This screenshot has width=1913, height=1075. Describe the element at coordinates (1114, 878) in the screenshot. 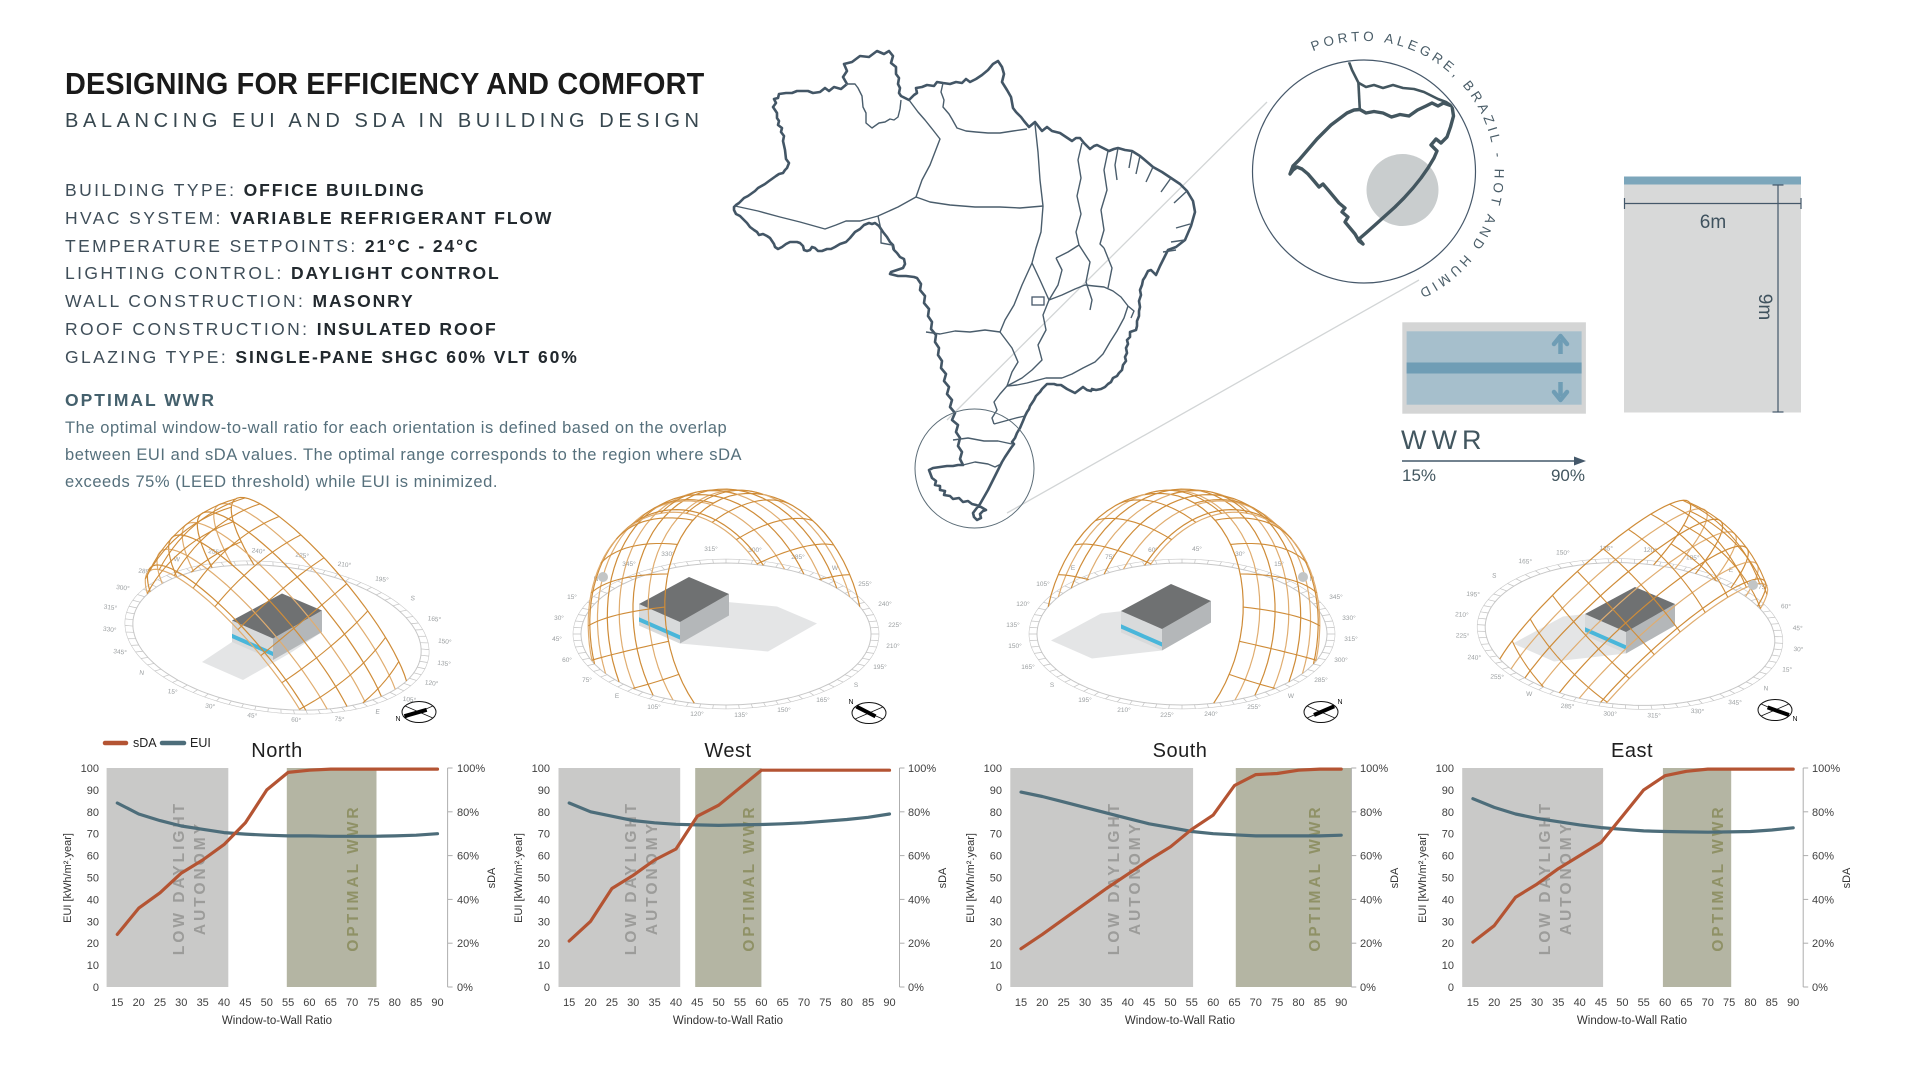

I see `svg-text: LOW DAYLIGHT` at that location.